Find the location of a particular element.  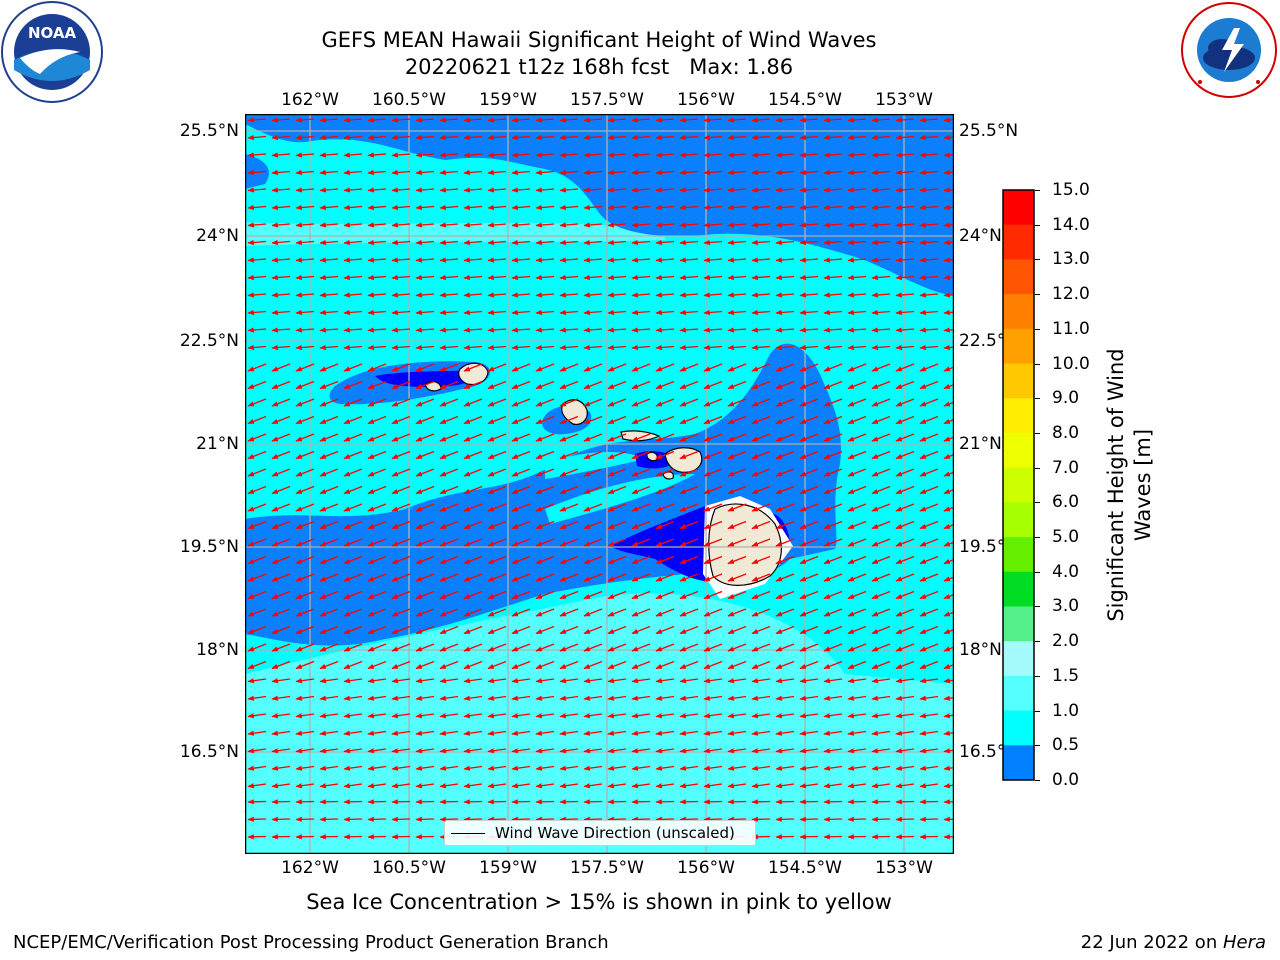

lon-tick-top: 162°W is located at coordinates (310, 100).